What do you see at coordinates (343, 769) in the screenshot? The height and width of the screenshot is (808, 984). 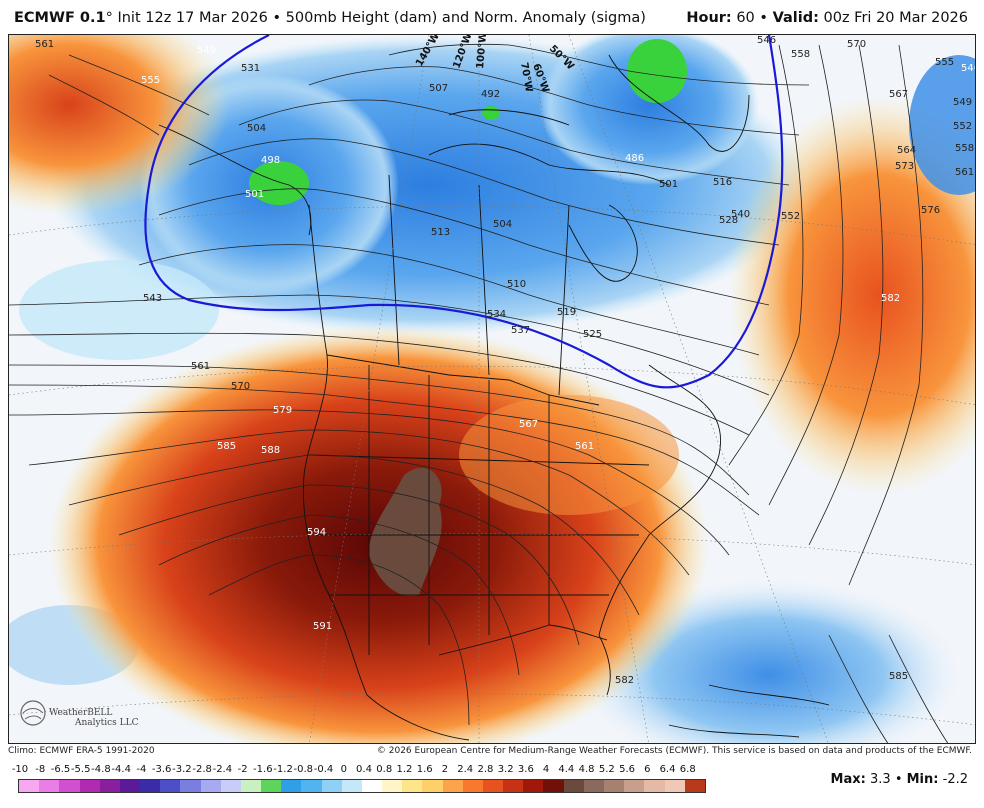 I see `scale-tick-label: 0` at bounding box center [343, 769].